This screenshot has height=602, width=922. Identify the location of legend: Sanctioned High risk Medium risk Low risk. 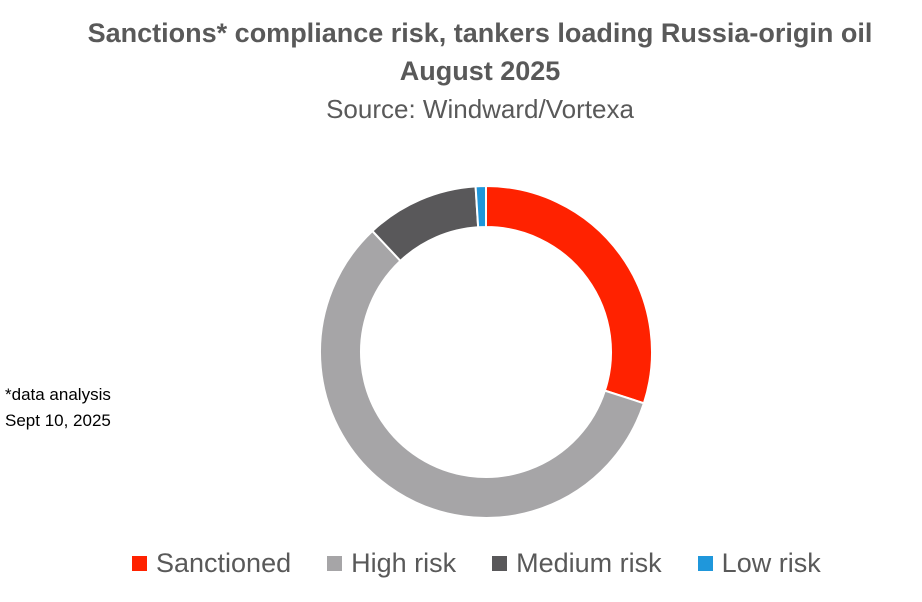
(476, 563).